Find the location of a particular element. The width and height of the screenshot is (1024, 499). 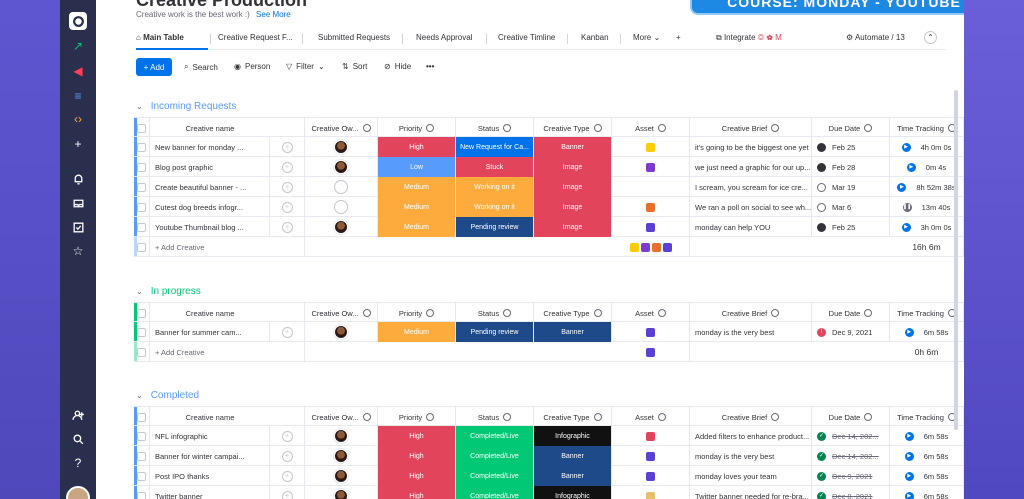

creative-name-cell: Twitter banner is located at coordinates (210, 492).